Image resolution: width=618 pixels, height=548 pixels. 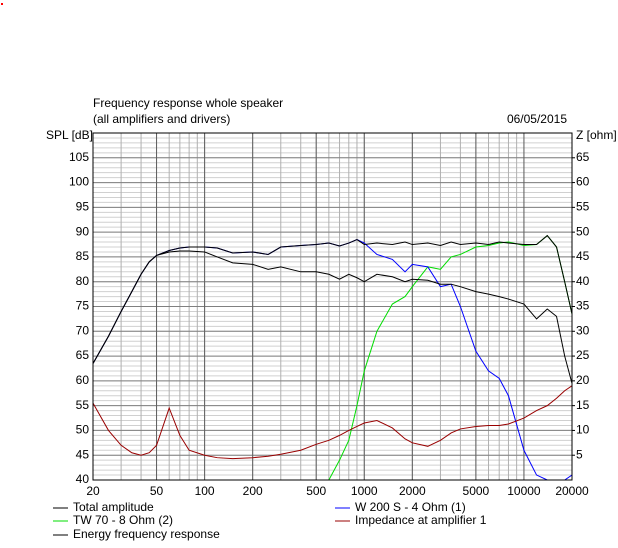 I want to click on legend-label: Energy frequency response, so click(x=146, y=534).